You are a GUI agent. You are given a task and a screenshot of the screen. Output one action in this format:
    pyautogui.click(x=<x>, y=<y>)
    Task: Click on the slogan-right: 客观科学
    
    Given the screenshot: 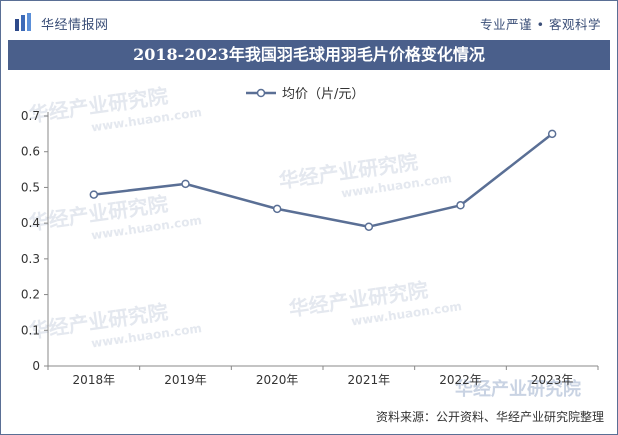 What is the action you would take?
    pyautogui.click(x=574, y=24)
    